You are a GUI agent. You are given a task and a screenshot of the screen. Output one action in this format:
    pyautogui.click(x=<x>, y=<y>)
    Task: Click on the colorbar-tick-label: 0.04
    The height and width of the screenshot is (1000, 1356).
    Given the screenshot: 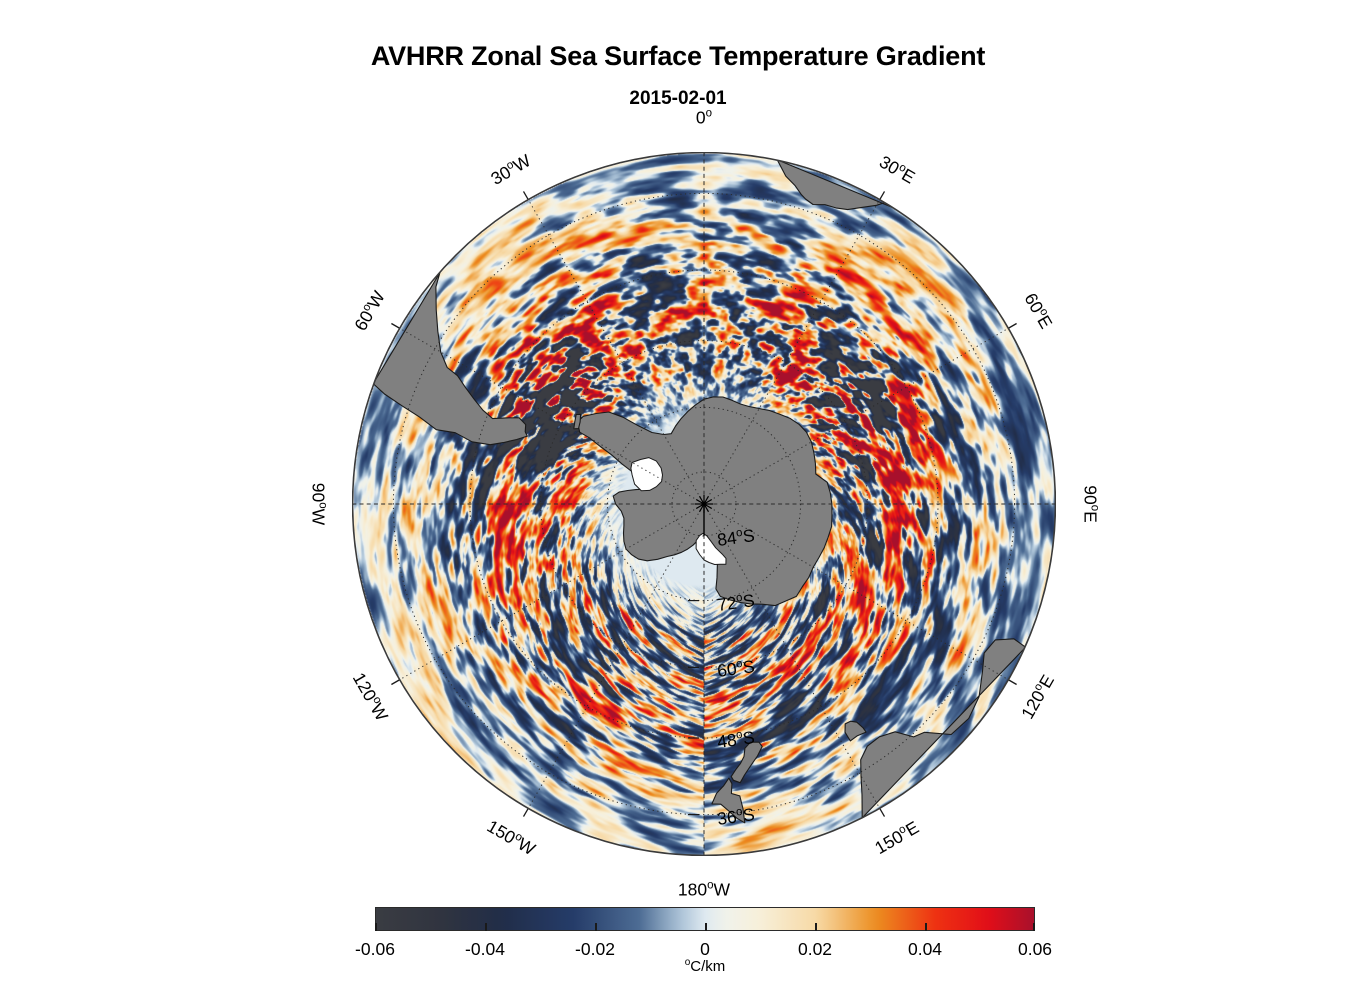 What is the action you would take?
    pyautogui.click(x=925, y=949)
    